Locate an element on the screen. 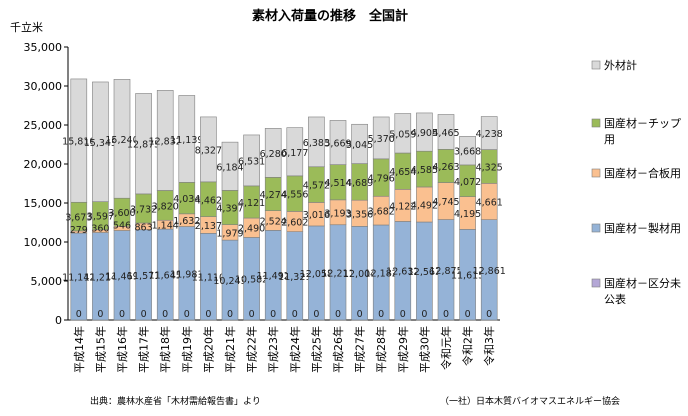 This screenshot has width=688, height=416. y-tick-label: 15,000 is located at coordinates (43, 203).